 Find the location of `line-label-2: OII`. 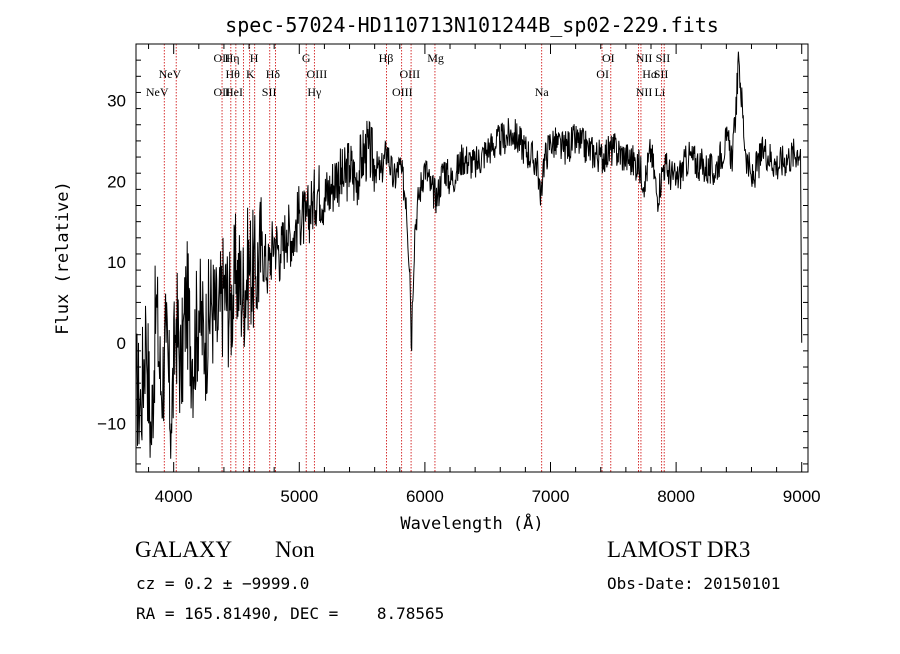

line-label-2: OII is located at coordinates (221, 58).